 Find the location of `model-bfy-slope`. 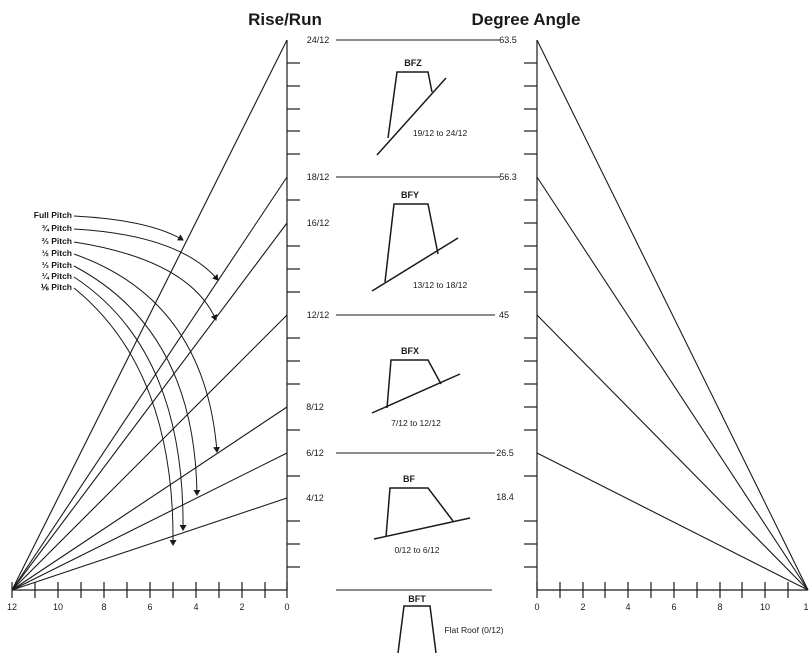

model-bfy-slope is located at coordinates (415, 264).